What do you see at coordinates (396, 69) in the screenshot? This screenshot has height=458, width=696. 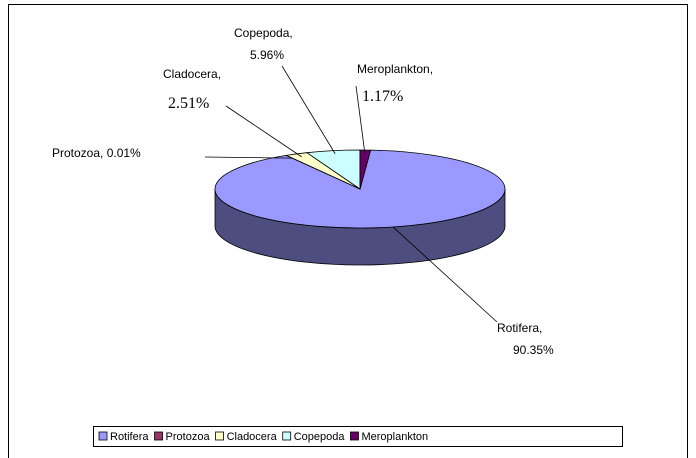 I see `data-label-line: Meroplankton,` at bounding box center [396, 69].